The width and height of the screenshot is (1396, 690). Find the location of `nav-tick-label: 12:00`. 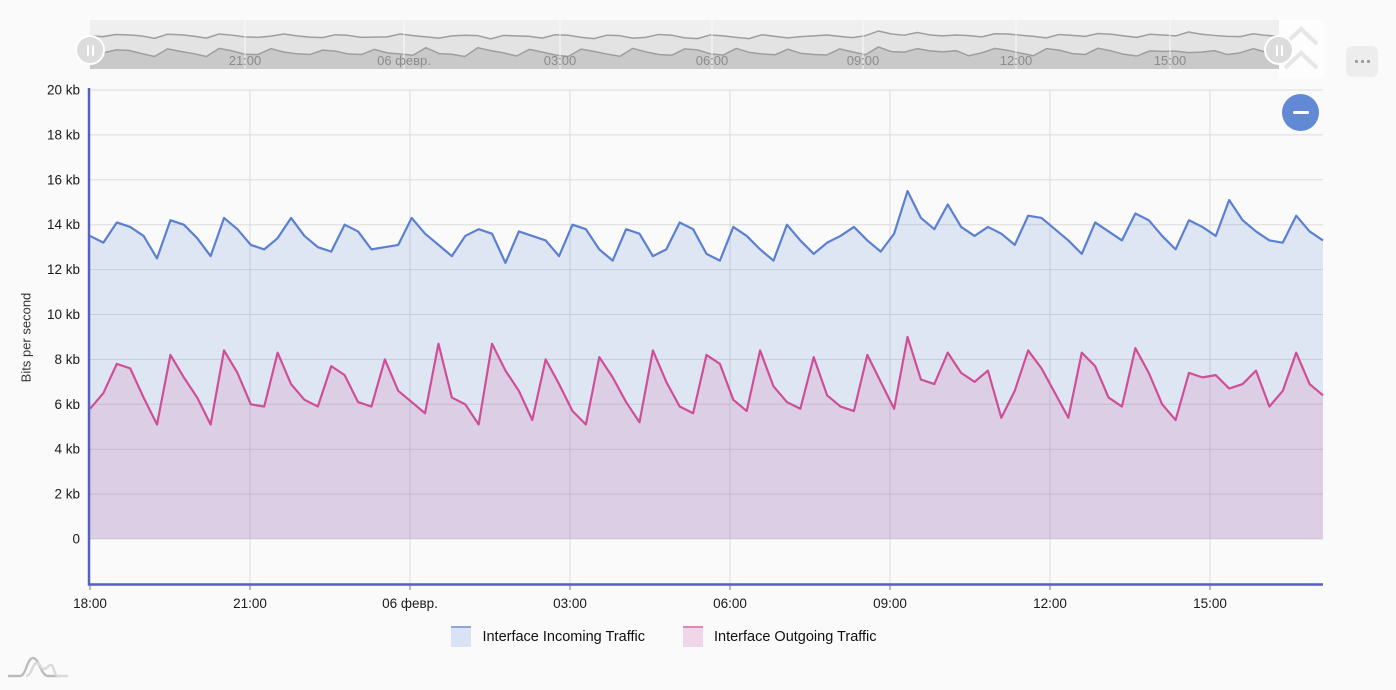

nav-tick-label: 12:00 is located at coordinates (1016, 60).